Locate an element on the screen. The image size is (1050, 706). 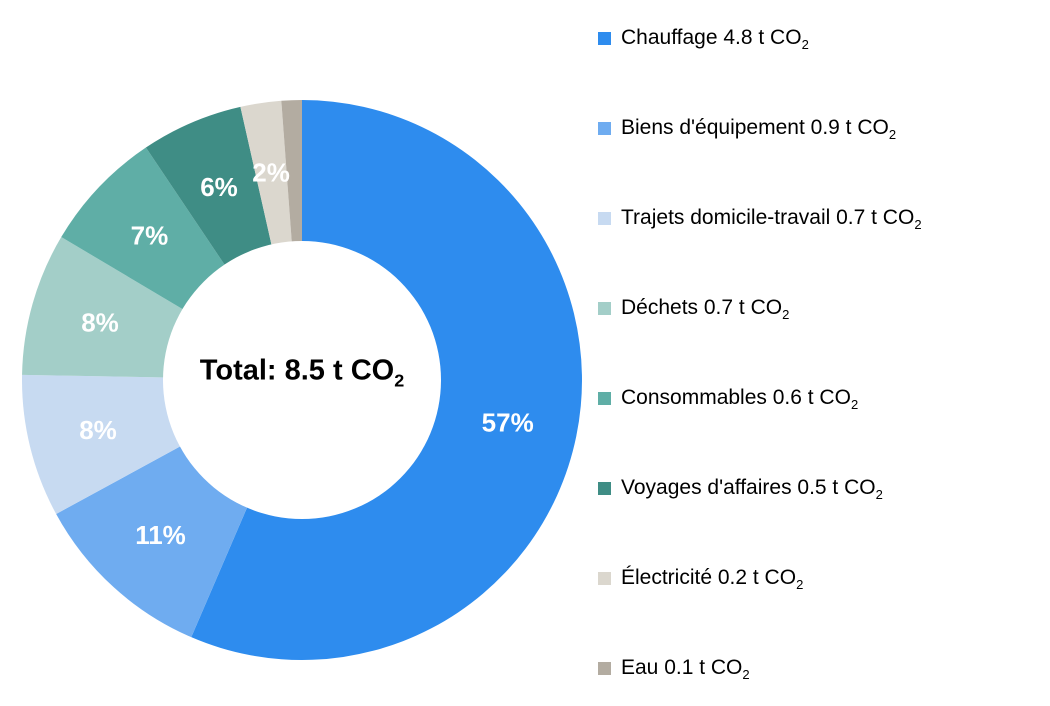
legend-item-8: Eau 0.1 t CO2 is located at coordinates (824, 668).